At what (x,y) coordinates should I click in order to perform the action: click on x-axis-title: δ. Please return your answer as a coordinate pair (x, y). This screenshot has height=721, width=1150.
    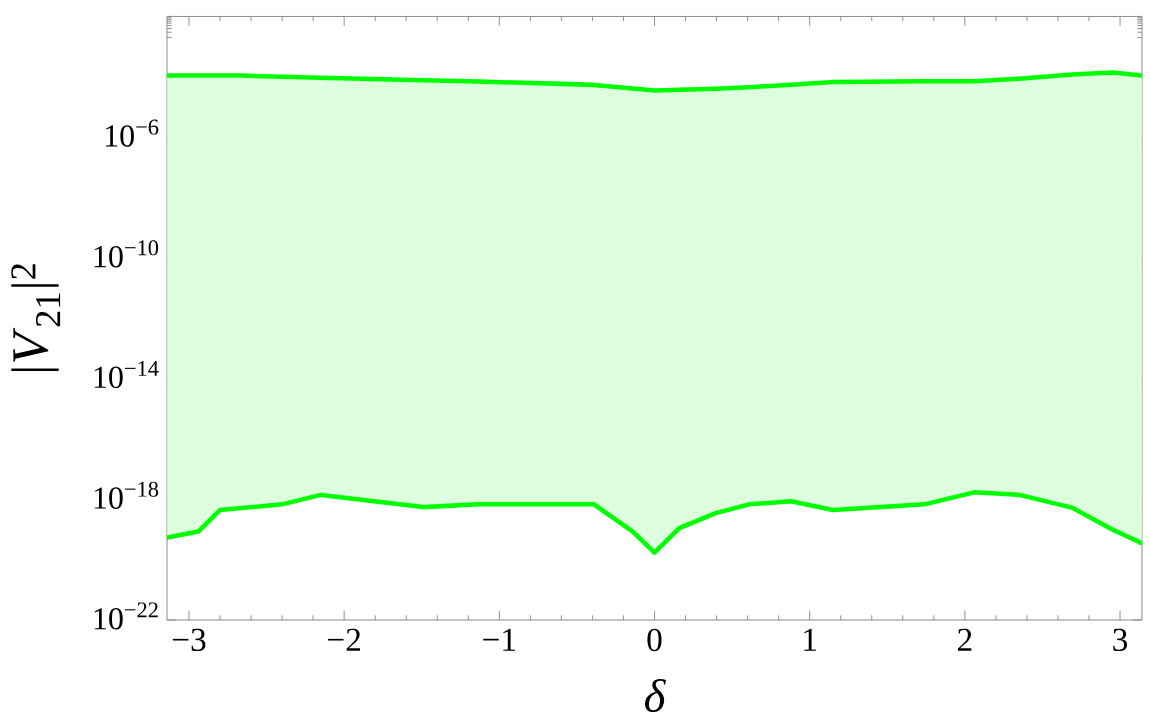
    Looking at the image, I should click on (655, 696).